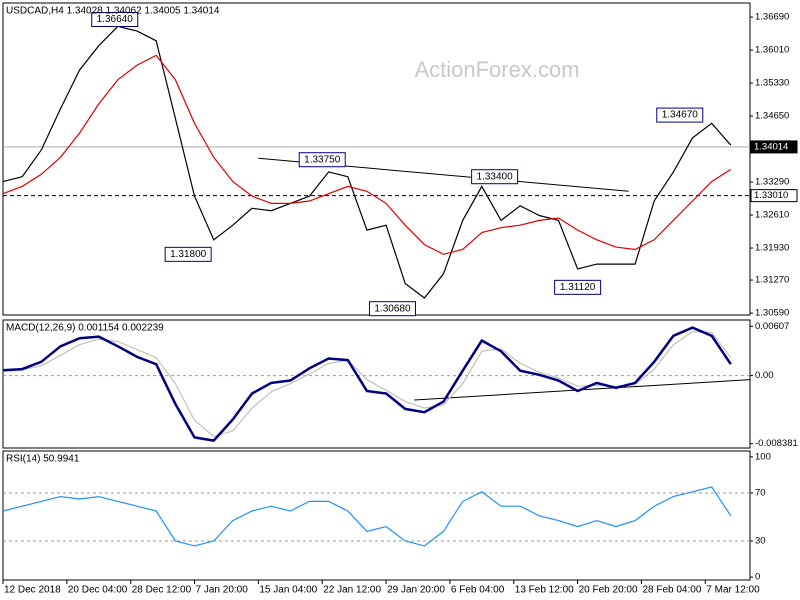 This screenshot has height=600, width=800. I want to click on callout-label: 1.33400, so click(495, 176).